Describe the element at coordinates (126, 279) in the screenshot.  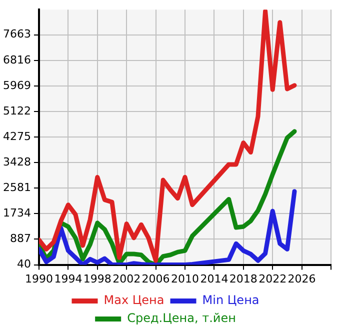
I see `x-tick-label: 2002` at that location.